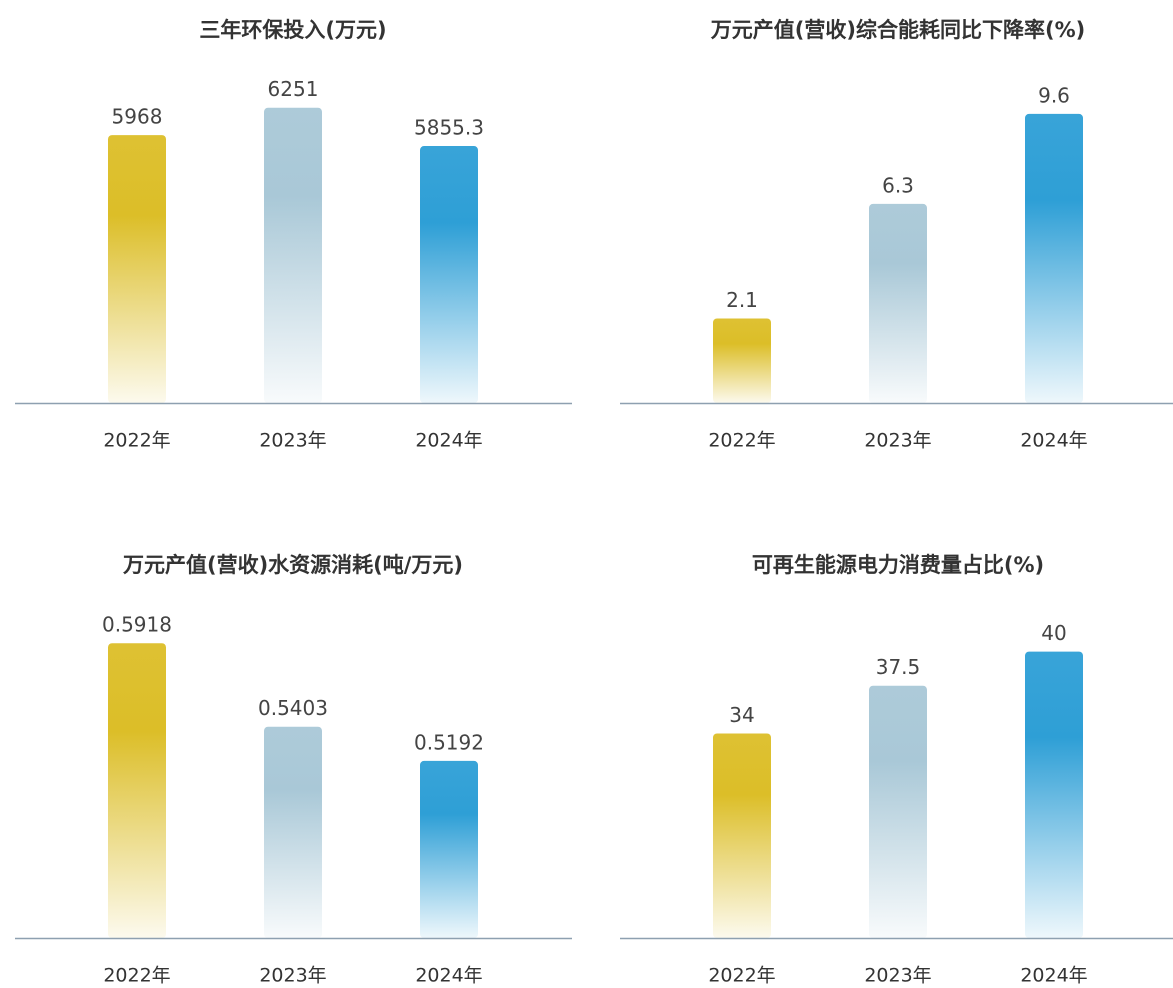 The width and height of the screenshot is (1173, 988). What do you see at coordinates (137, 625) in the screenshot?
I see `value-label: 0.5918` at bounding box center [137, 625].